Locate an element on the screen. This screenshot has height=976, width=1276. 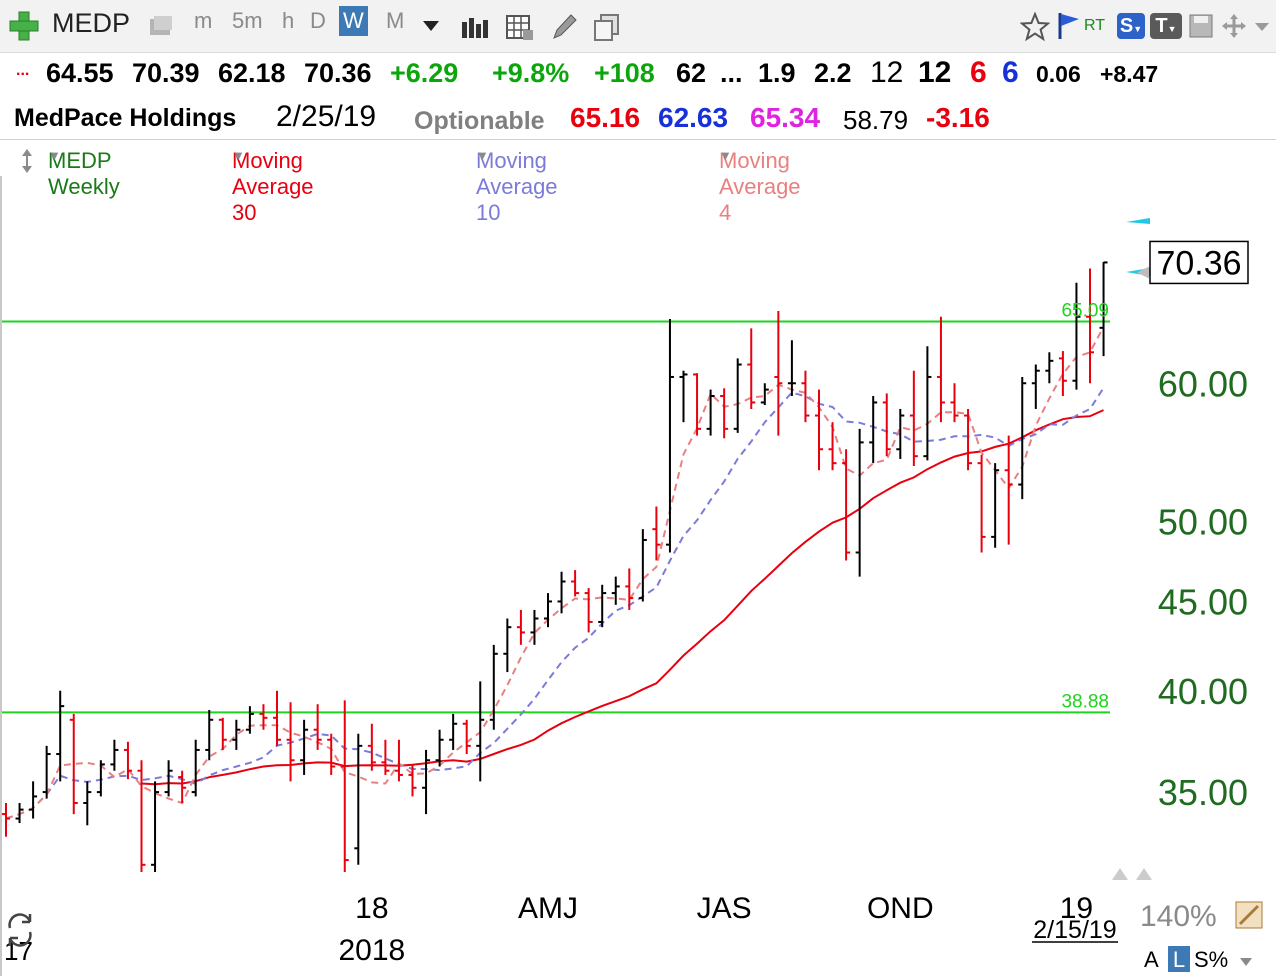
horizontal-line-label-0: 65.09 is located at coordinates (1085, 310).